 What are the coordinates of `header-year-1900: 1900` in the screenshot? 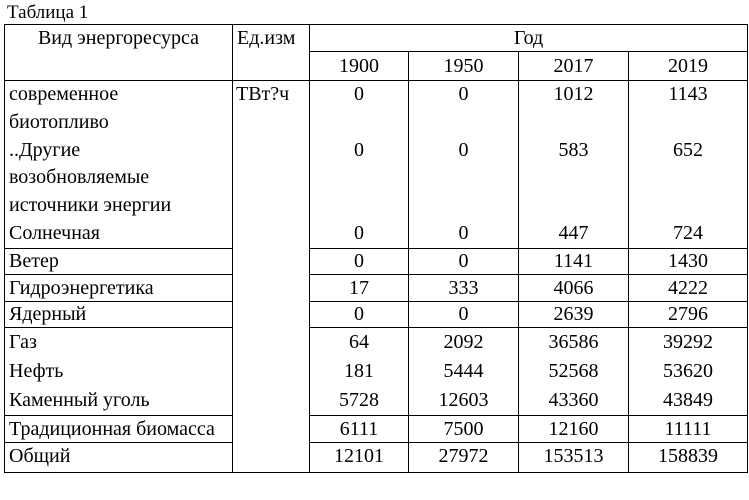 It's located at (359, 66).